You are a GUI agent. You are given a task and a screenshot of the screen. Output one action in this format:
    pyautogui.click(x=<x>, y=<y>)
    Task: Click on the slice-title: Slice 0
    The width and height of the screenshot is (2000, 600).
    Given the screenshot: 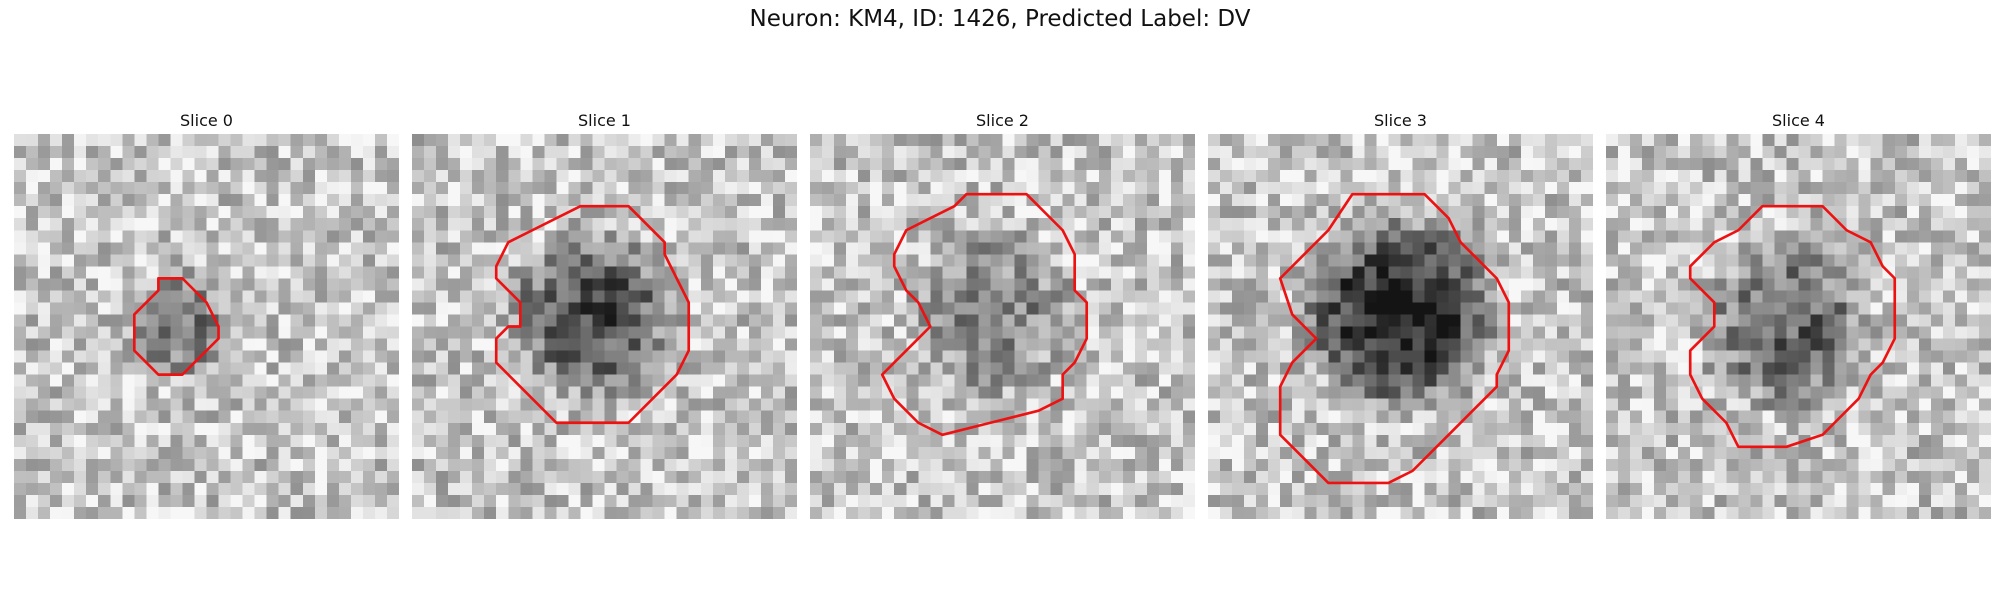 What is the action you would take?
    pyautogui.click(x=206, y=120)
    